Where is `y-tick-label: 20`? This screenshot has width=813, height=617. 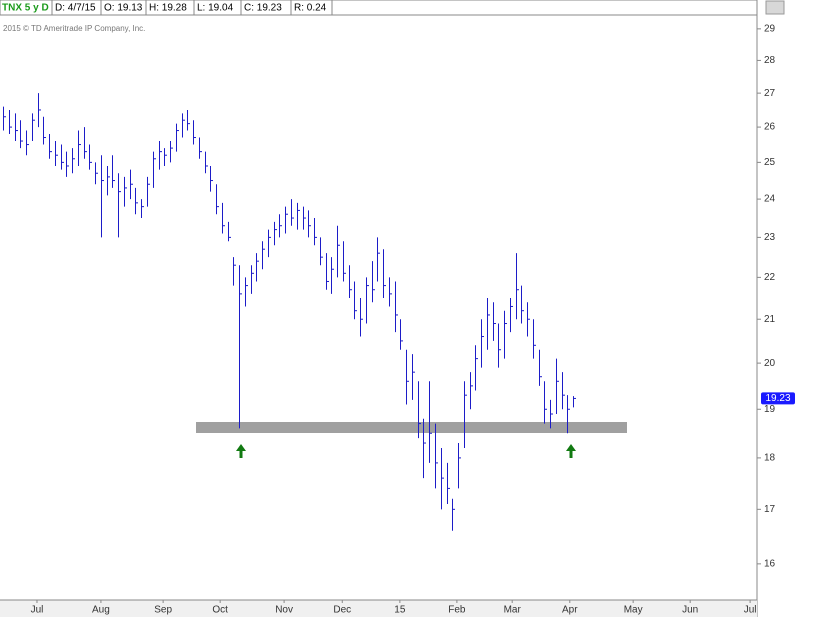 y-tick-label: 20 is located at coordinates (770, 363).